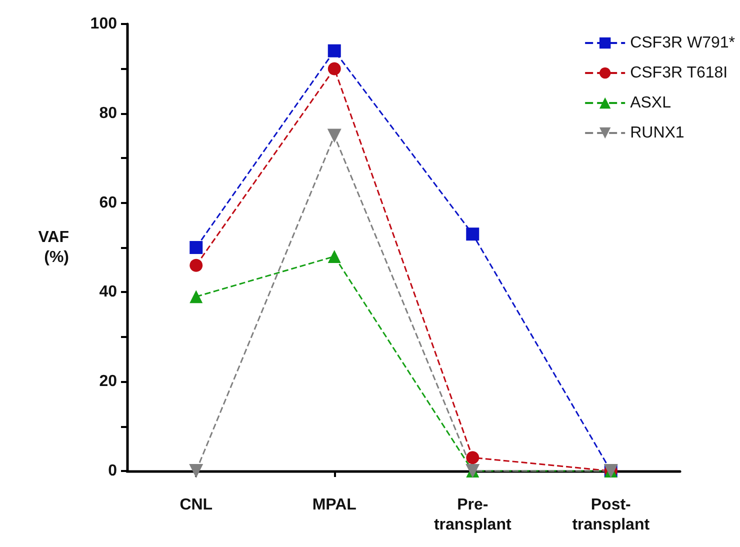 The height and width of the screenshot is (547, 740). I want to click on x-tick-label: Pre- transplant, so click(473, 515).